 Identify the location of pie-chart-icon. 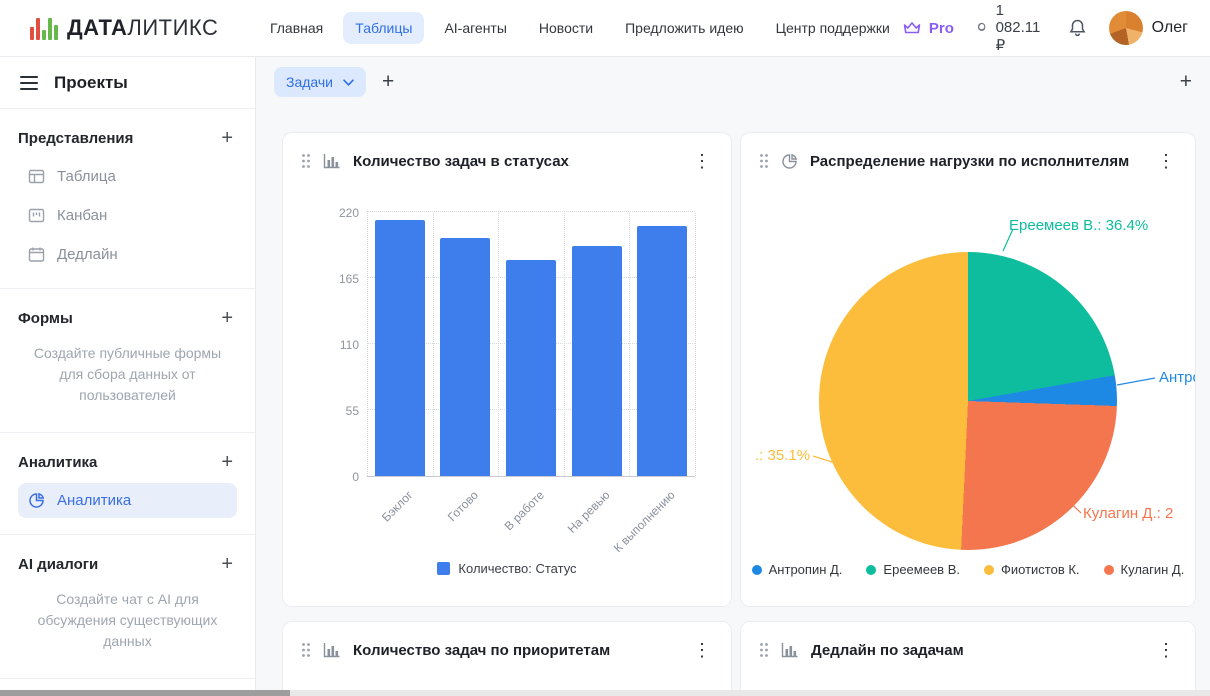
(789, 161).